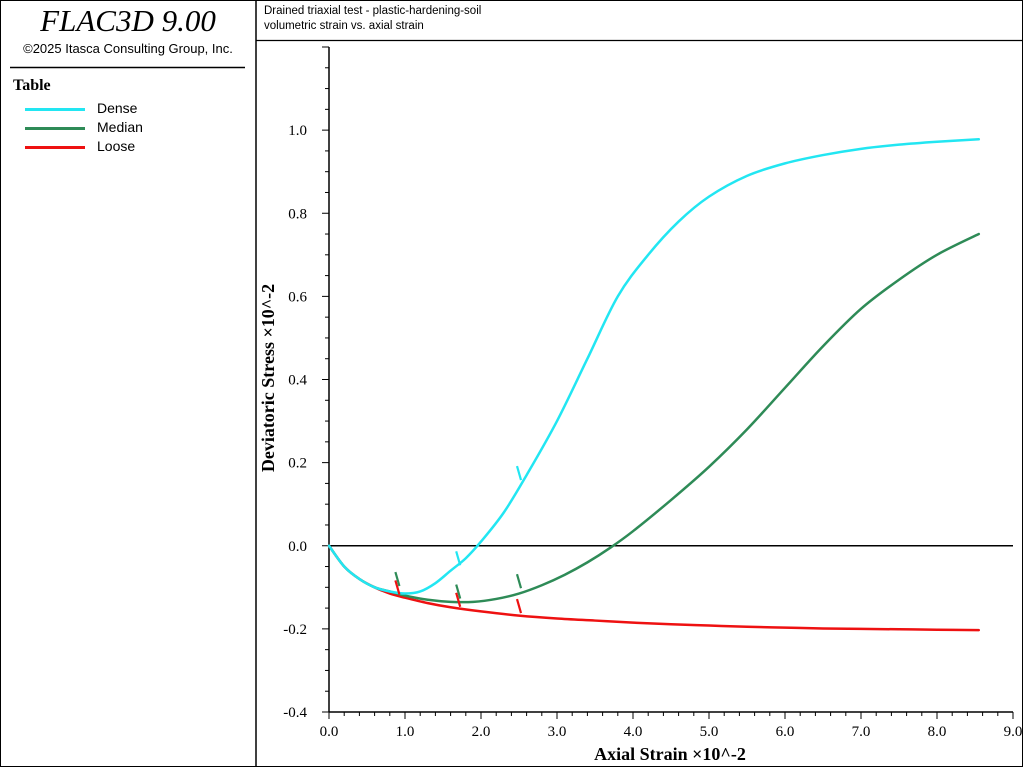 The width and height of the screenshot is (1024, 768). I want to click on legend-swatch-loose, so click(55, 147).